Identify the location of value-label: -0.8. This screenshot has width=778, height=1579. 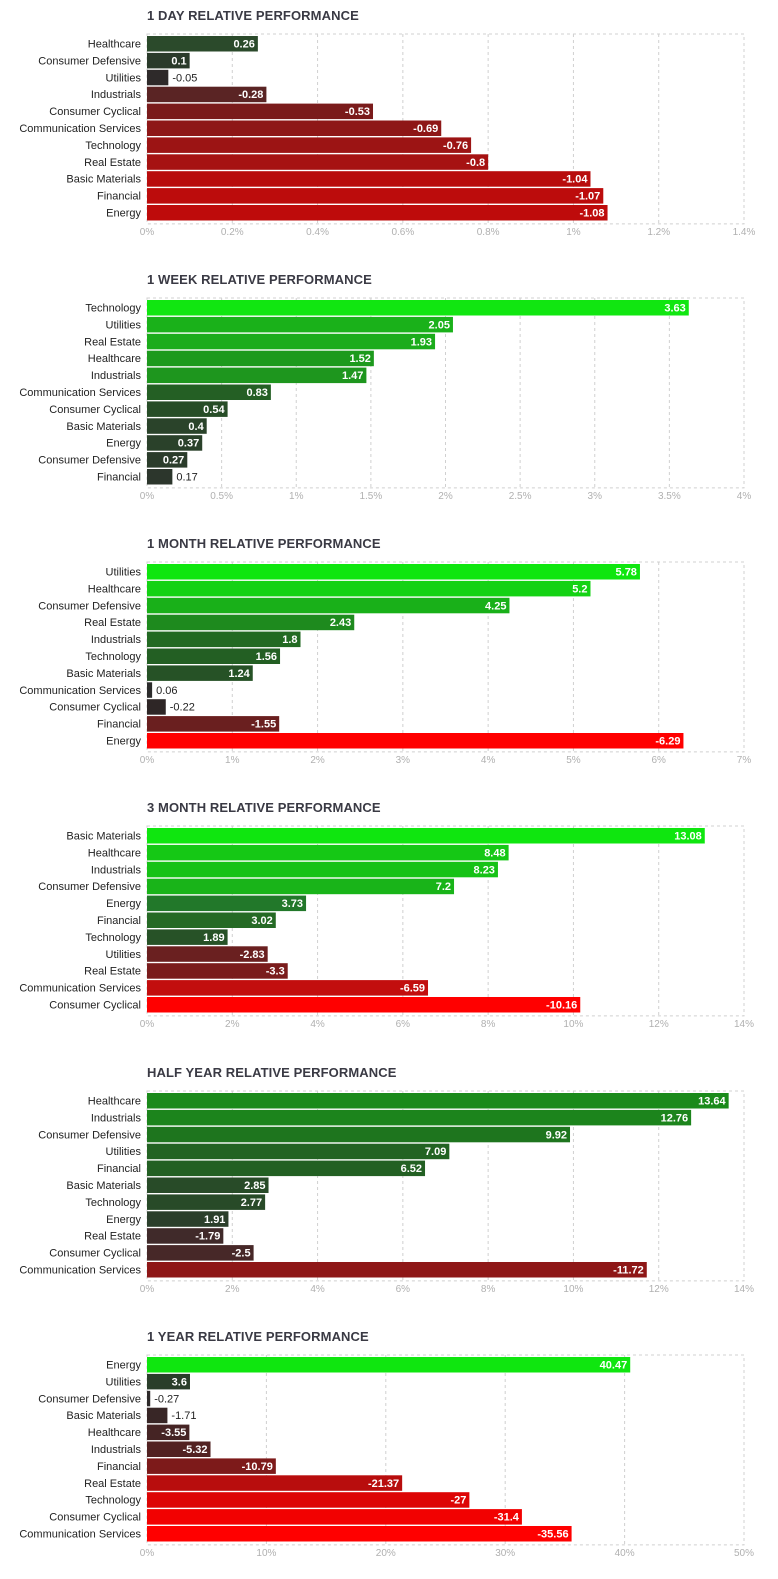
(475, 163).